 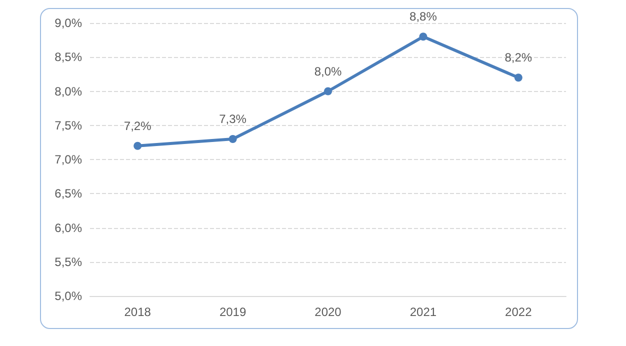 What do you see at coordinates (138, 125) in the screenshot?
I see `text: 7,2%` at bounding box center [138, 125].